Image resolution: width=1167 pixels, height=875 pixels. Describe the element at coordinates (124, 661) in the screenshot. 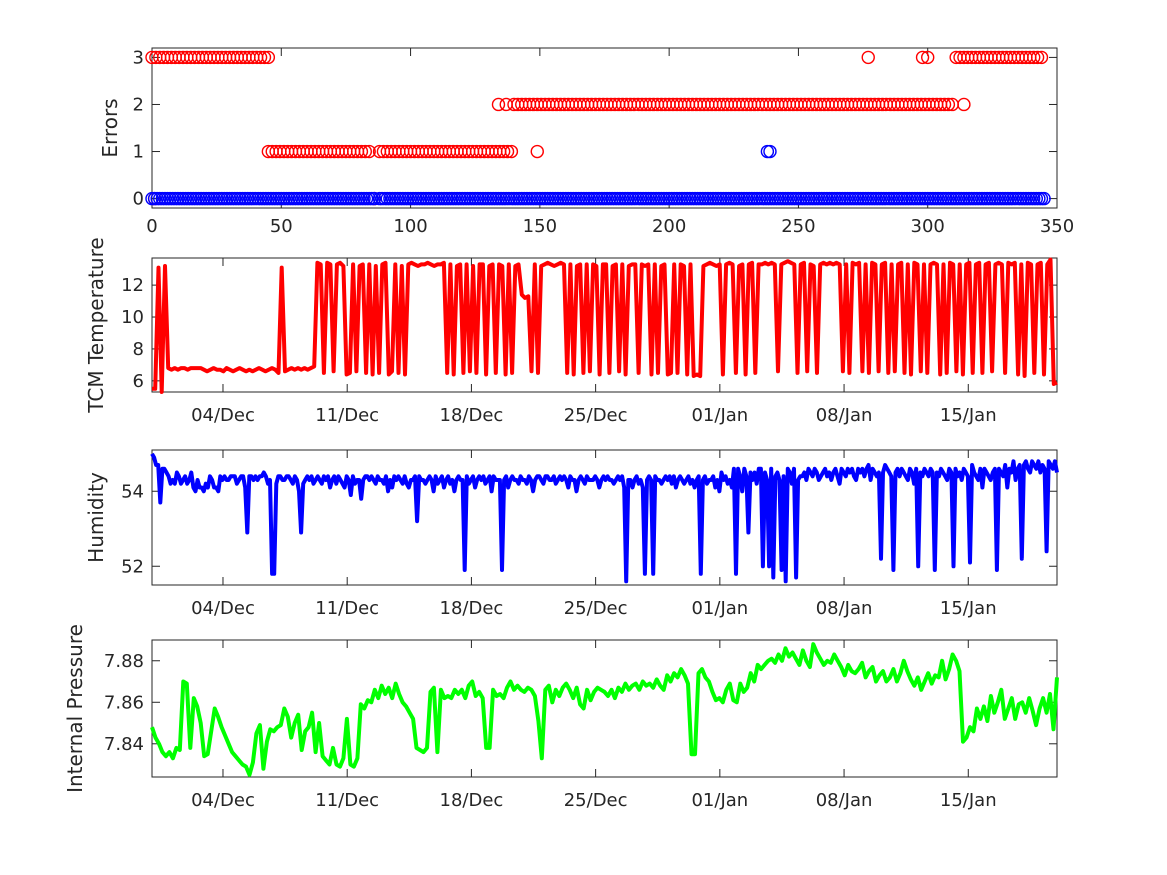

I see `y-tick-label: 7.88` at that location.